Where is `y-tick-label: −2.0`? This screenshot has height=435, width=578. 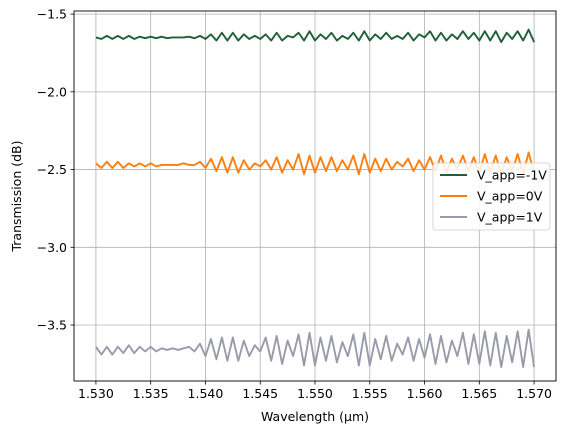 y-tick-label: −2.0 is located at coordinates (52, 91).